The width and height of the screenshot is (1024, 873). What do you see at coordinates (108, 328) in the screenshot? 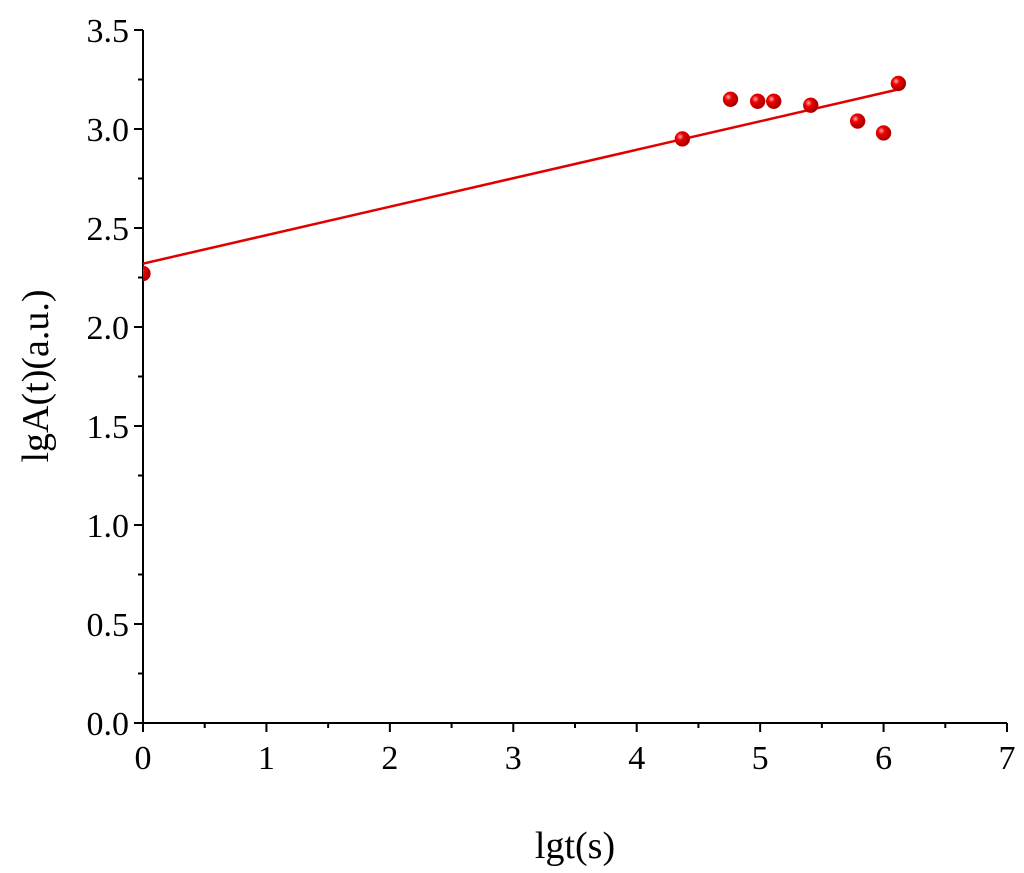
I see `y-tick-label: 2.0` at bounding box center [108, 328].